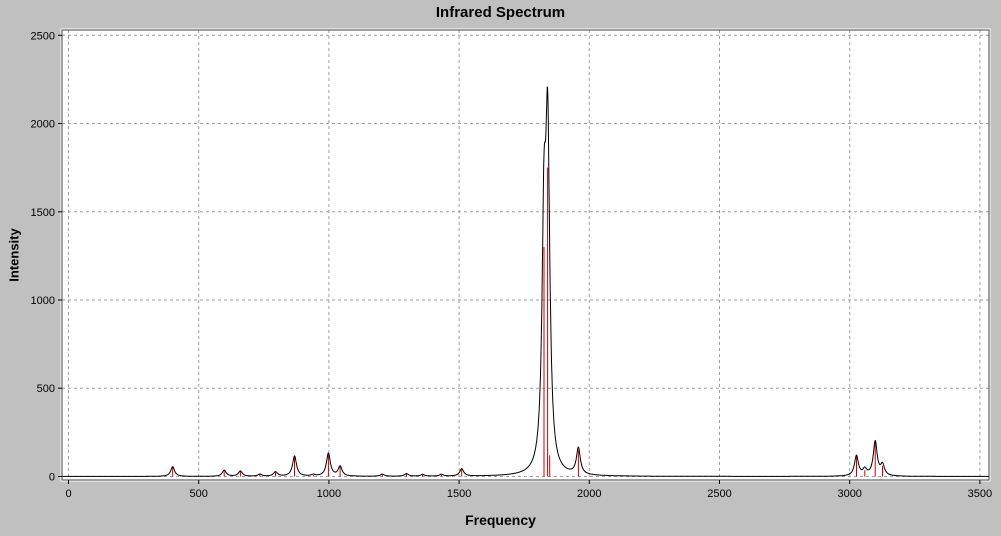  What do you see at coordinates (849, 494) in the screenshot?
I see `x-tick-label: 3000` at bounding box center [849, 494].